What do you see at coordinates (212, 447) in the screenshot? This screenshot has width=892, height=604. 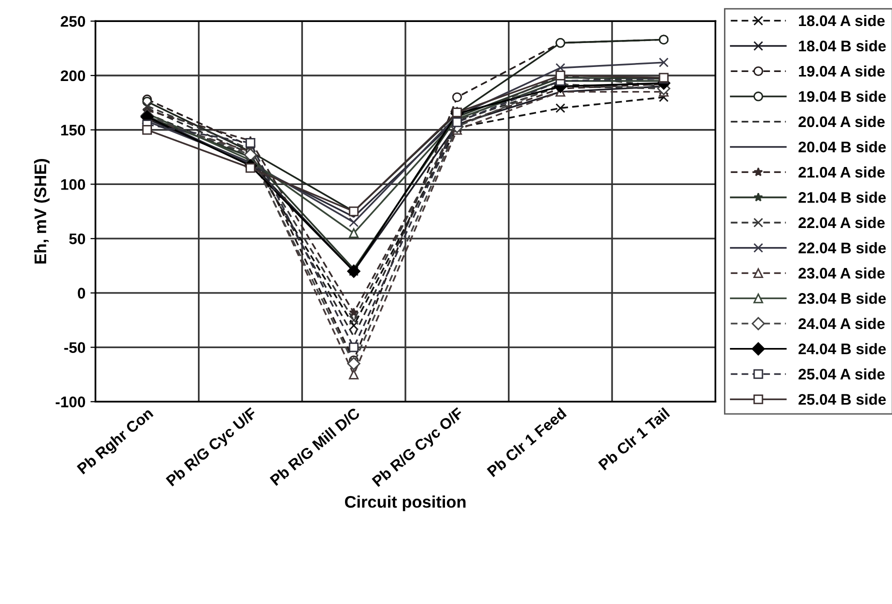 I see `x-tick-label: Pb R/G Cyc U/F` at bounding box center [212, 447].